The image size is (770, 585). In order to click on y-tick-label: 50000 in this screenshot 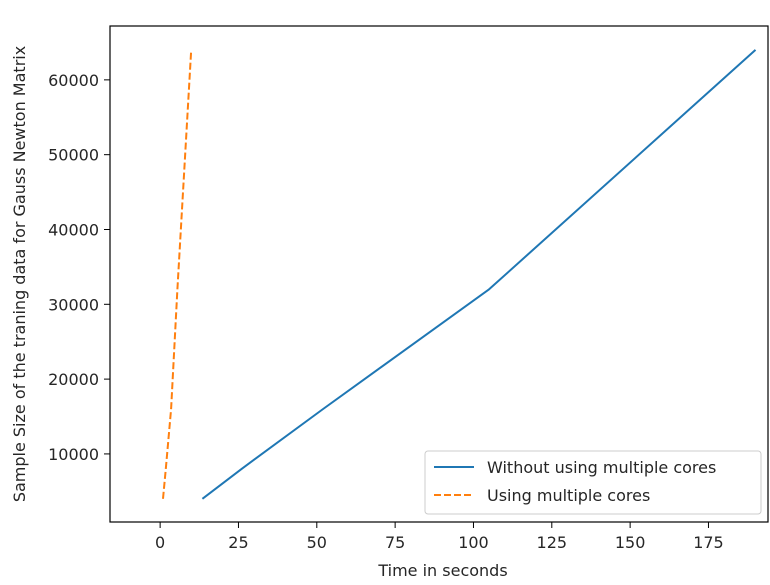, I will do `click(73, 155)`.